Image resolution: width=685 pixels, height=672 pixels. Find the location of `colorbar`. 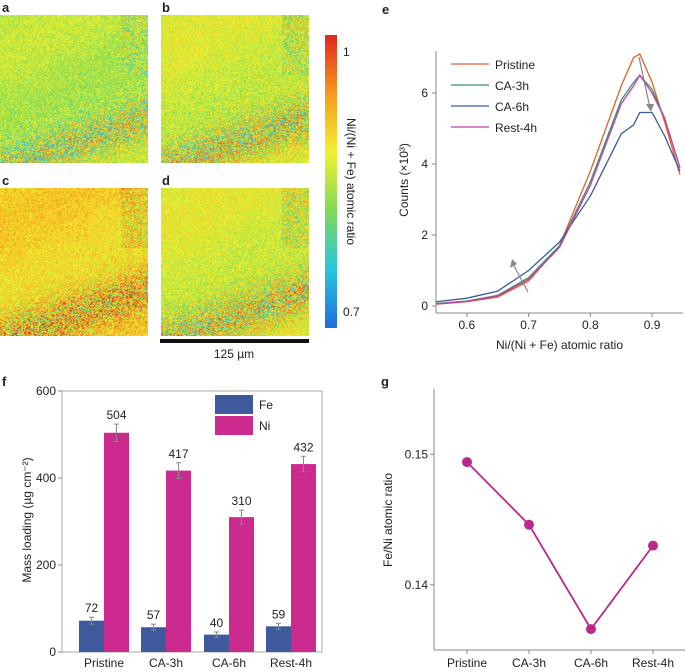

colorbar is located at coordinates (331, 181).